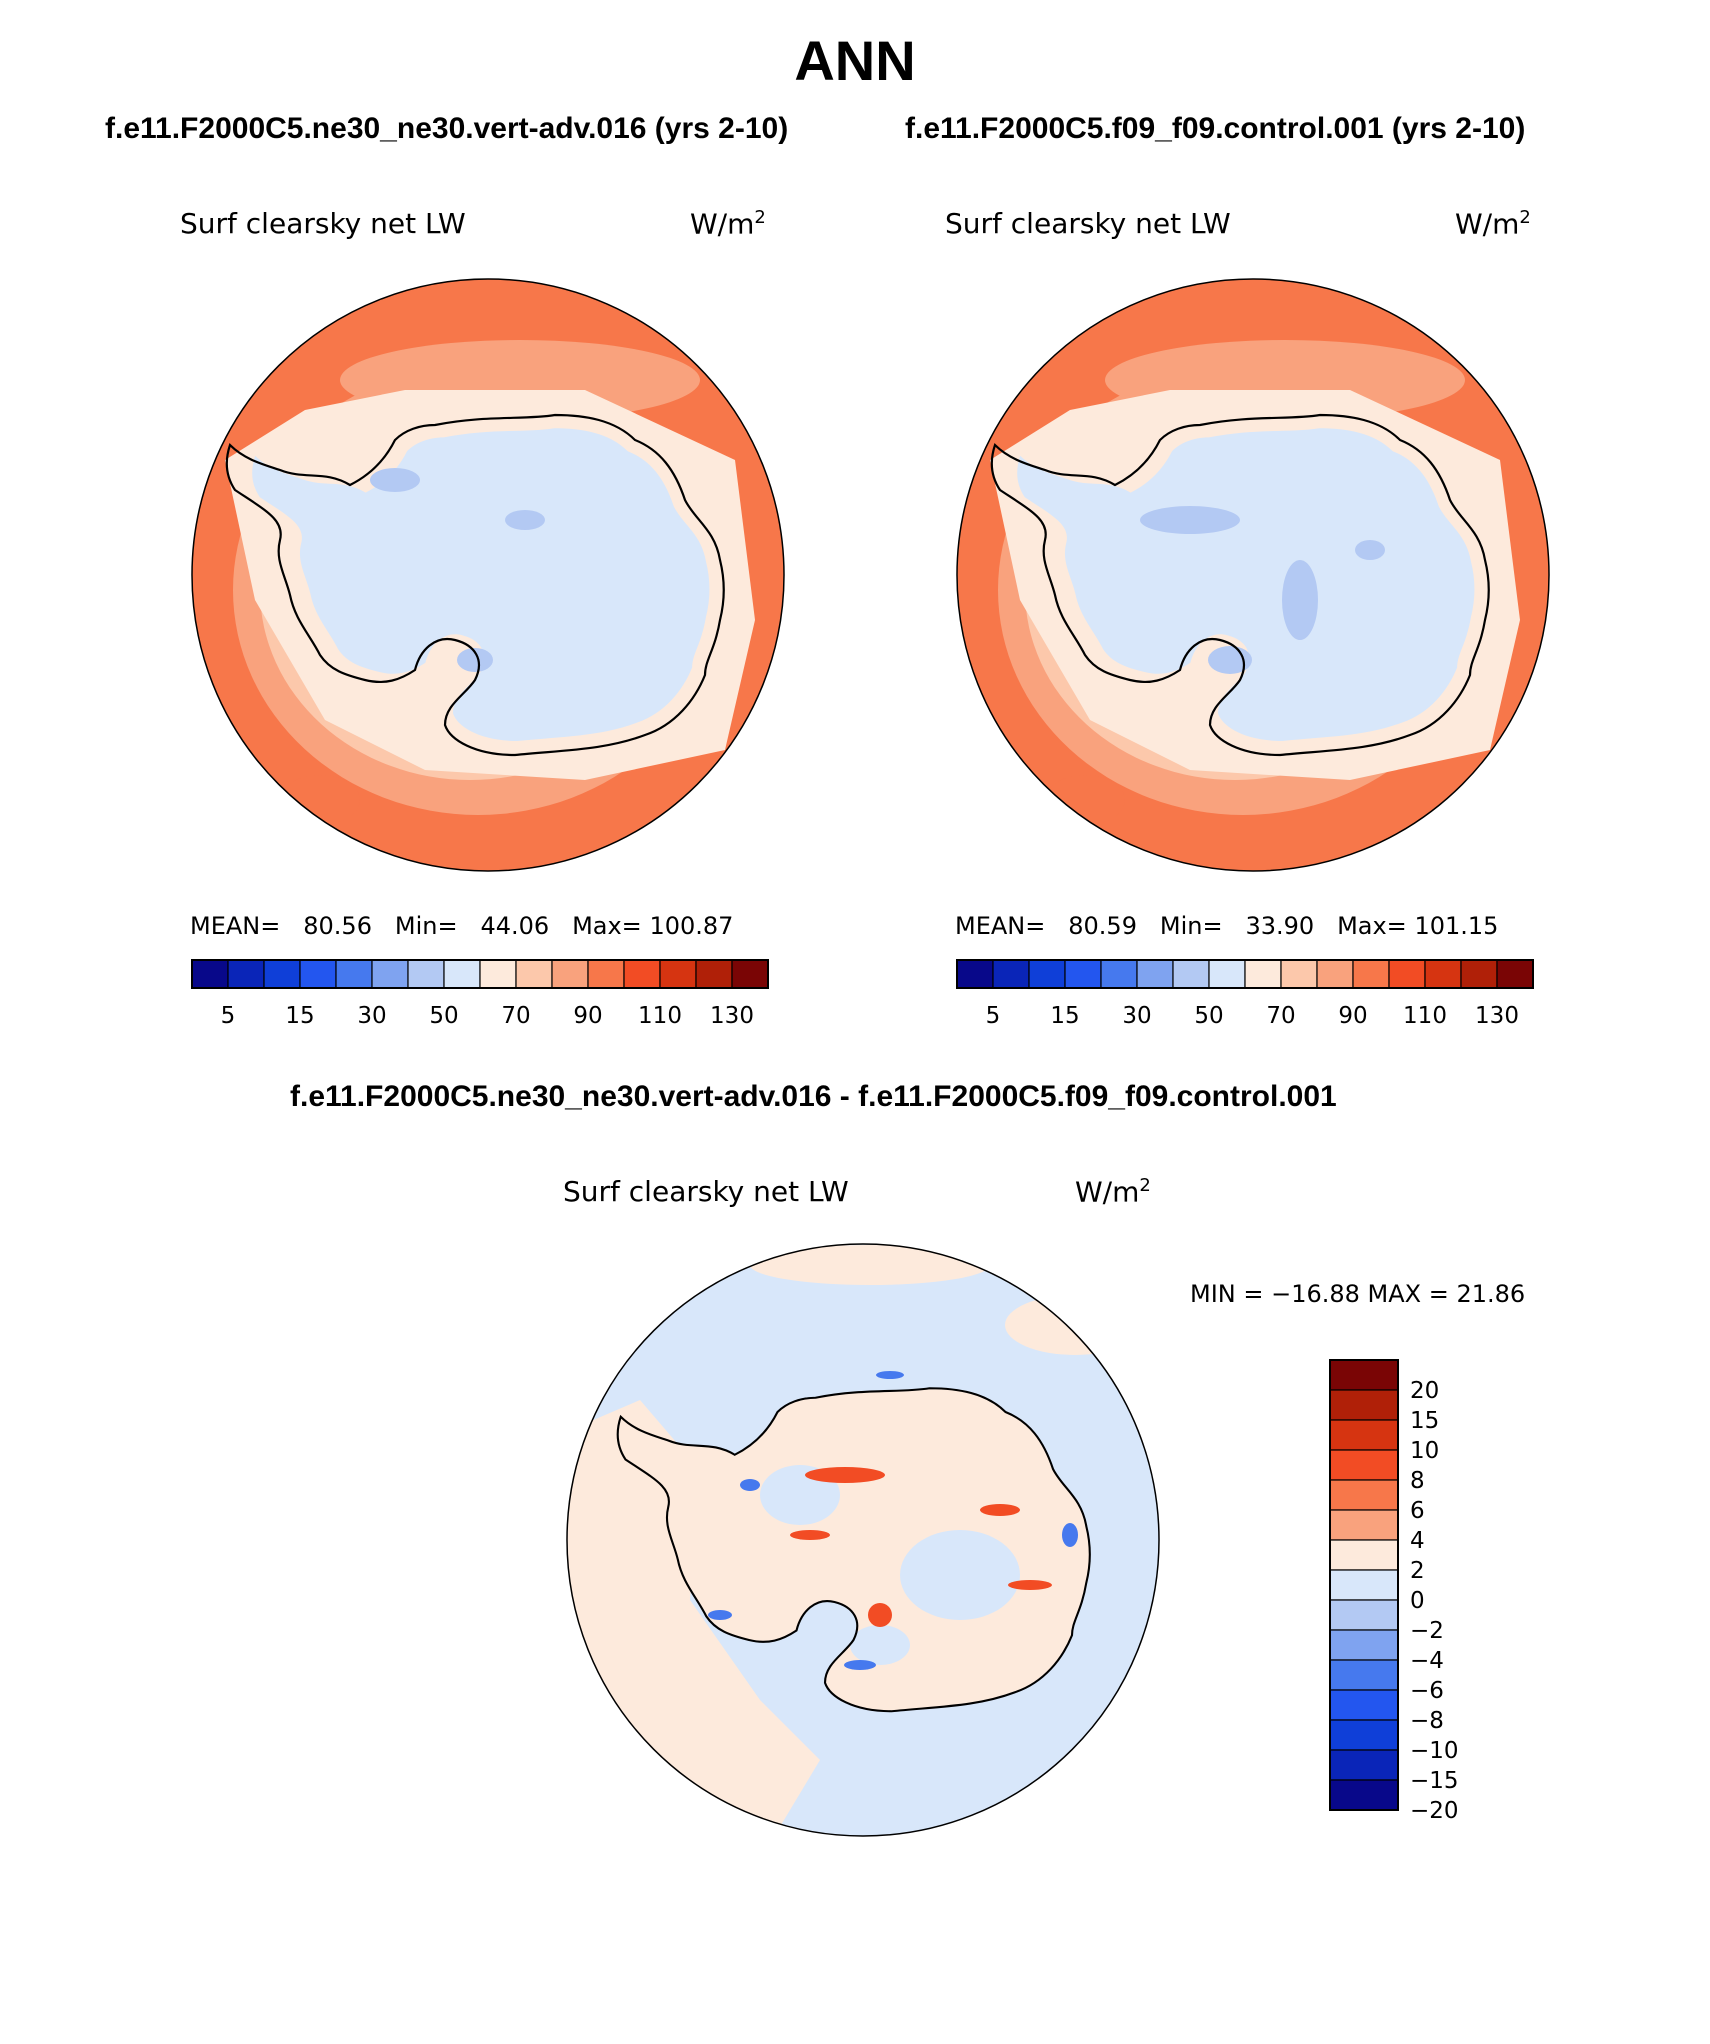 The image size is (1710, 2044). I want to click on panel1-stats: MEAN= 80.56 Min= 44.06 Max= 100.87, so click(462, 926).